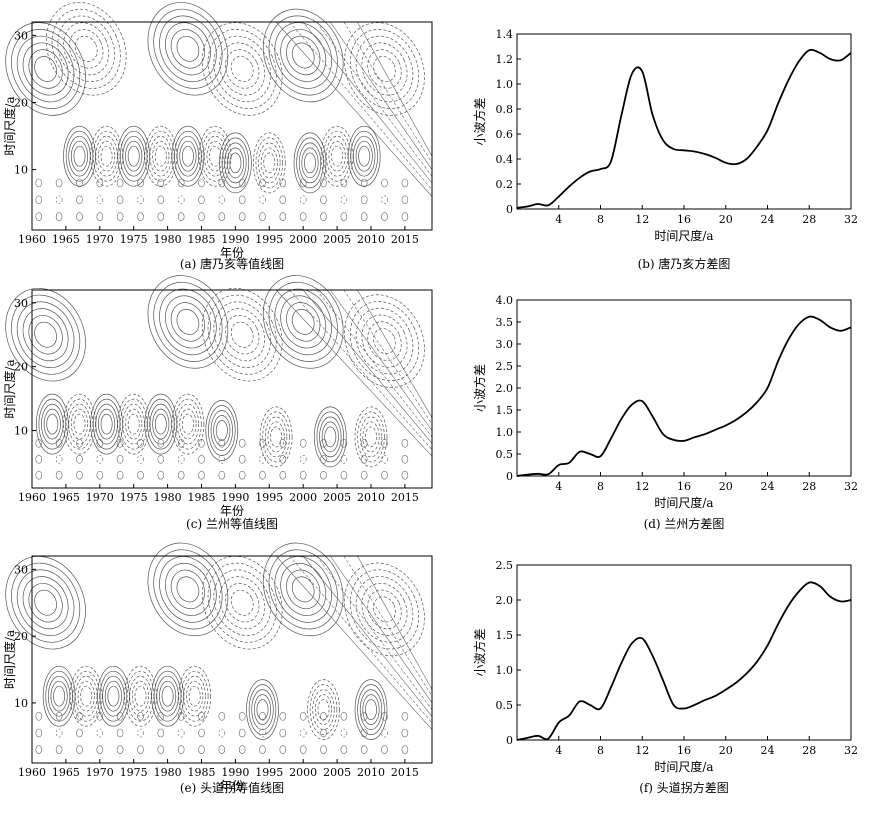 Image resolution: width=880 pixels, height=825 pixels. Describe the element at coordinates (269, 239) in the screenshot. I see `x-tick-label: 1995` at that location.